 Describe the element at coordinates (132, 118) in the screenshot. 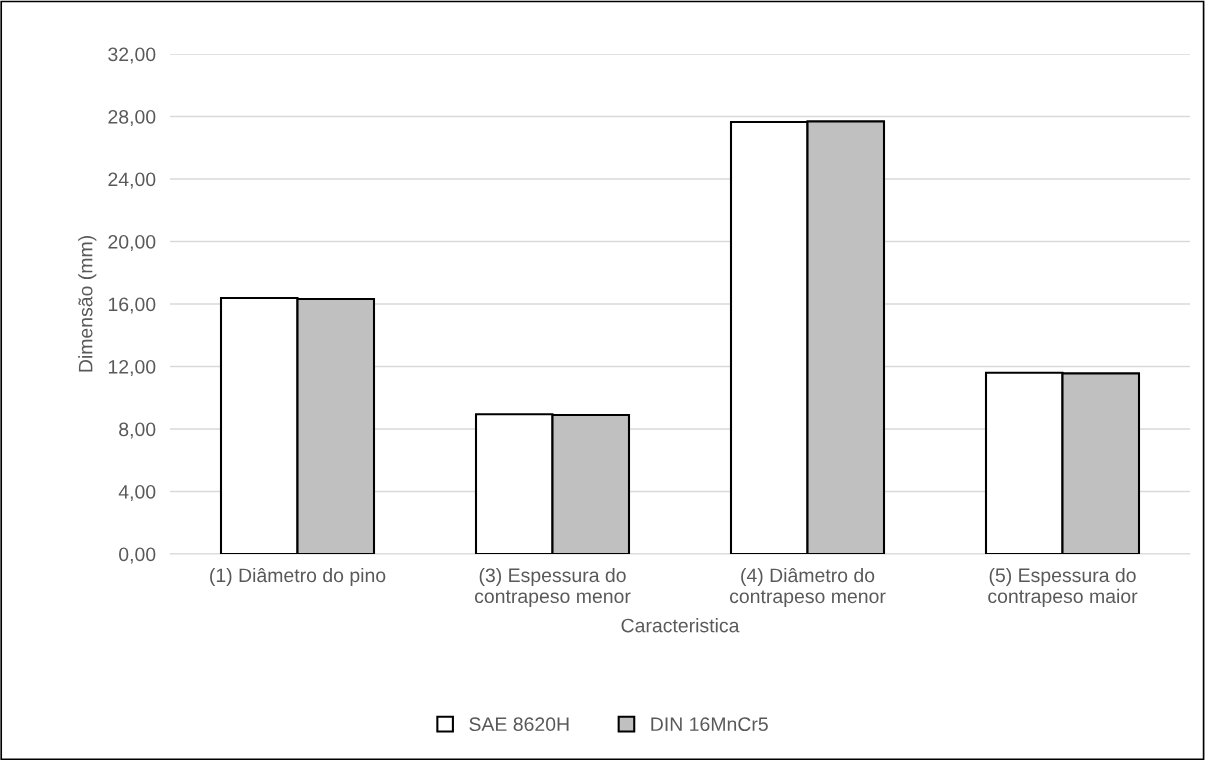

I see `y-tick-label: 28,00` at that location.